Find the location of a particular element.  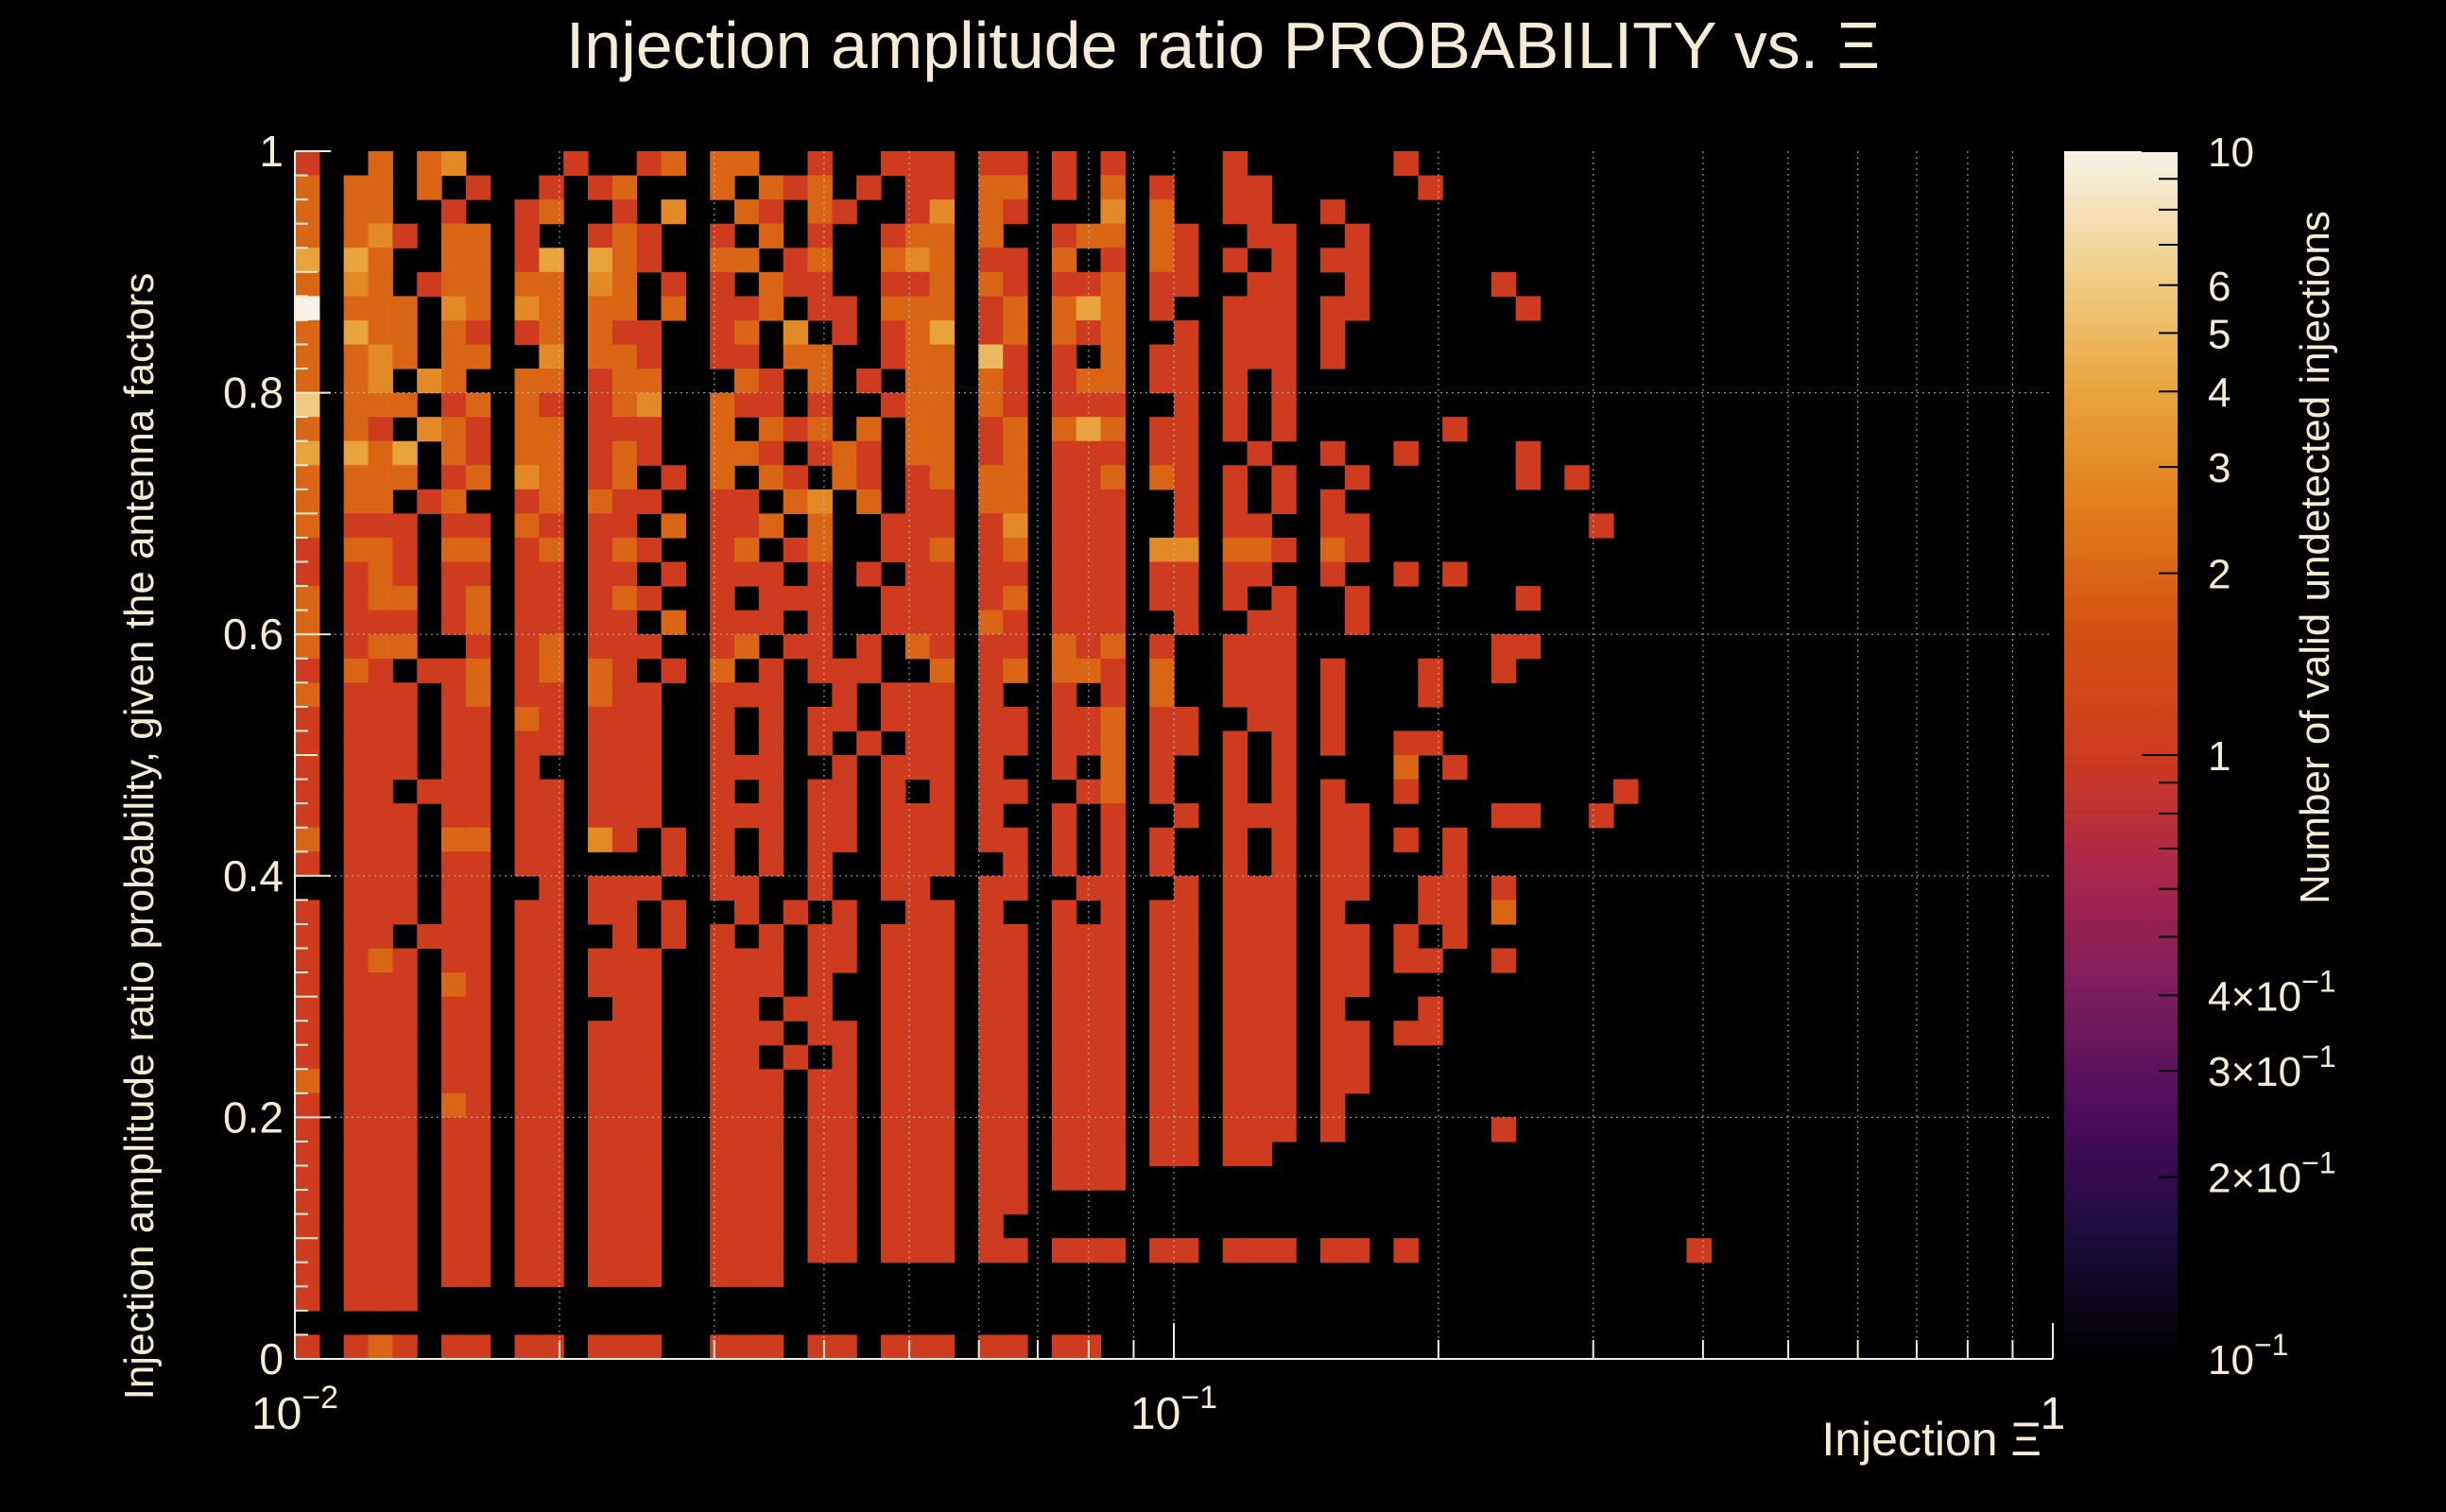

x-tick-label: 1 is located at coordinates (2053, 1414).